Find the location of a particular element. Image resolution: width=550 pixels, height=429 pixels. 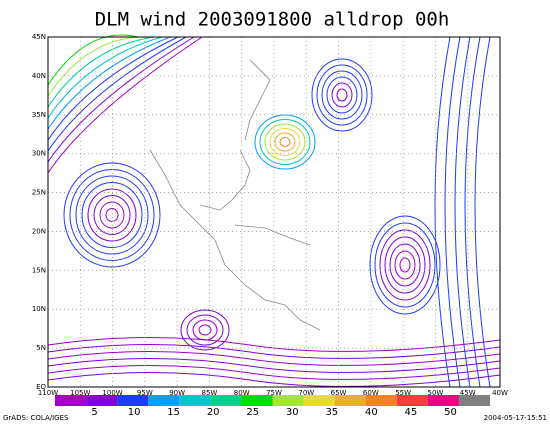

lon-label: 100W is located at coordinates (112, 393).